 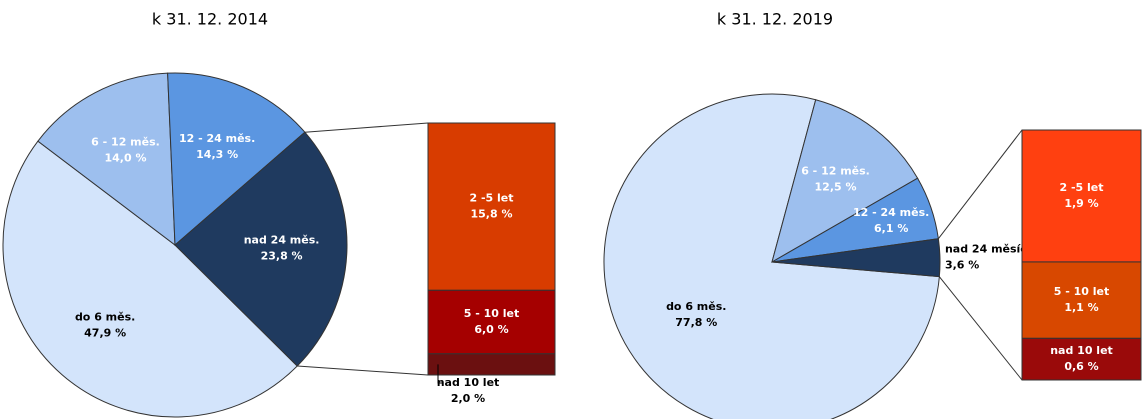 What do you see at coordinates (891, 228) in the screenshot?
I see `slice-value-label: 6,1 %` at bounding box center [891, 228].